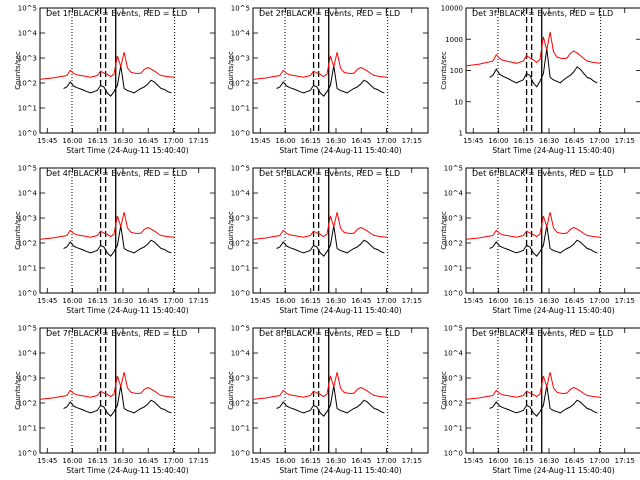 Image resolution: width=640 pixels, height=480 pixels. What do you see at coordinates (329, 13) in the screenshot?
I see `panel-title: Det 2f BLACK = Events, RED = LLD` at bounding box center [329, 13].